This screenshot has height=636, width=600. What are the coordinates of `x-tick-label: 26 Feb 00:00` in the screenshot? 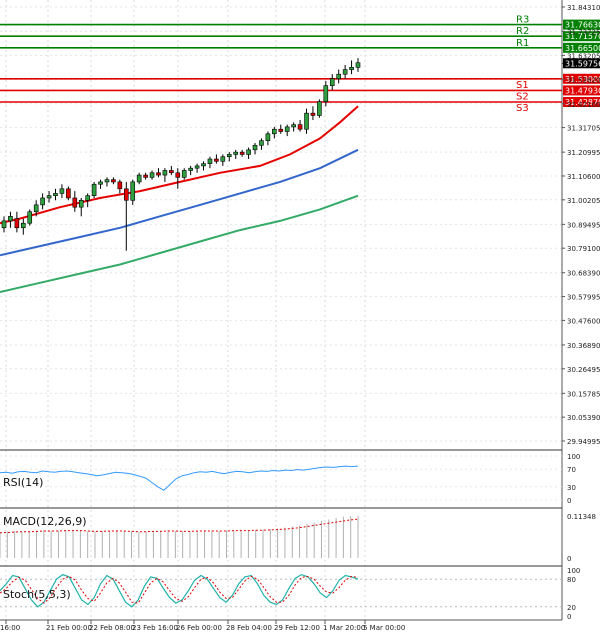 It's located at (199, 628).